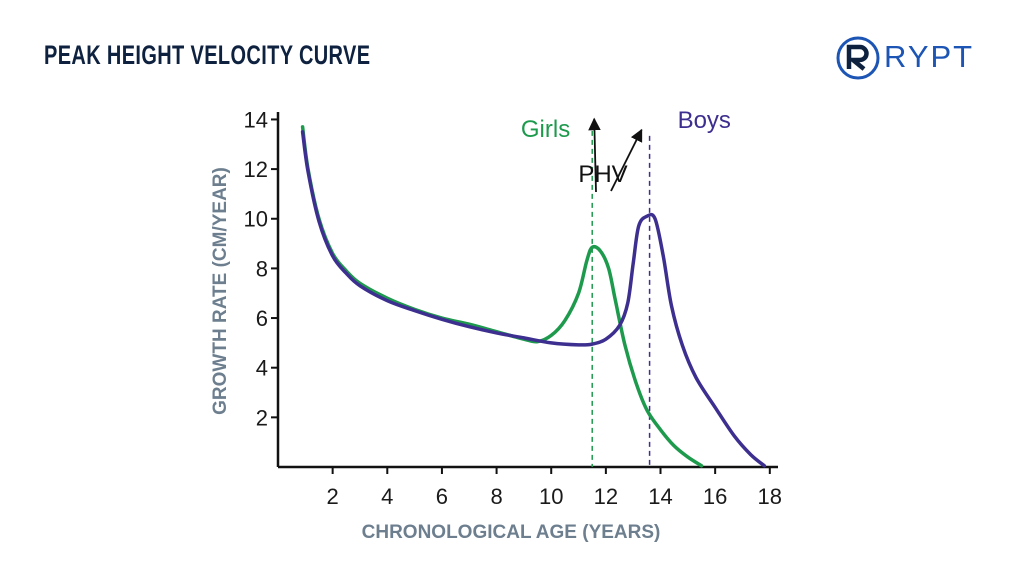 The width and height of the screenshot is (1024, 576). Describe the element at coordinates (551, 496) in the screenshot. I see `x-tick-label: 10` at that location.